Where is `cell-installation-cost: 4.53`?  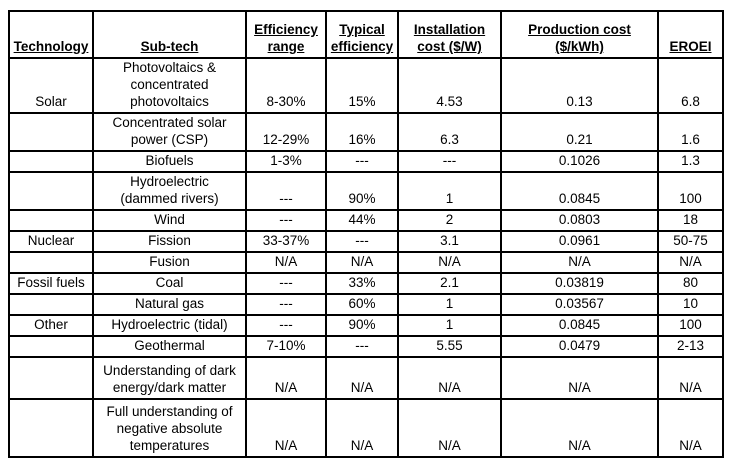 cell-installation-cost: 4.53 is located at coordinates (449, 85).